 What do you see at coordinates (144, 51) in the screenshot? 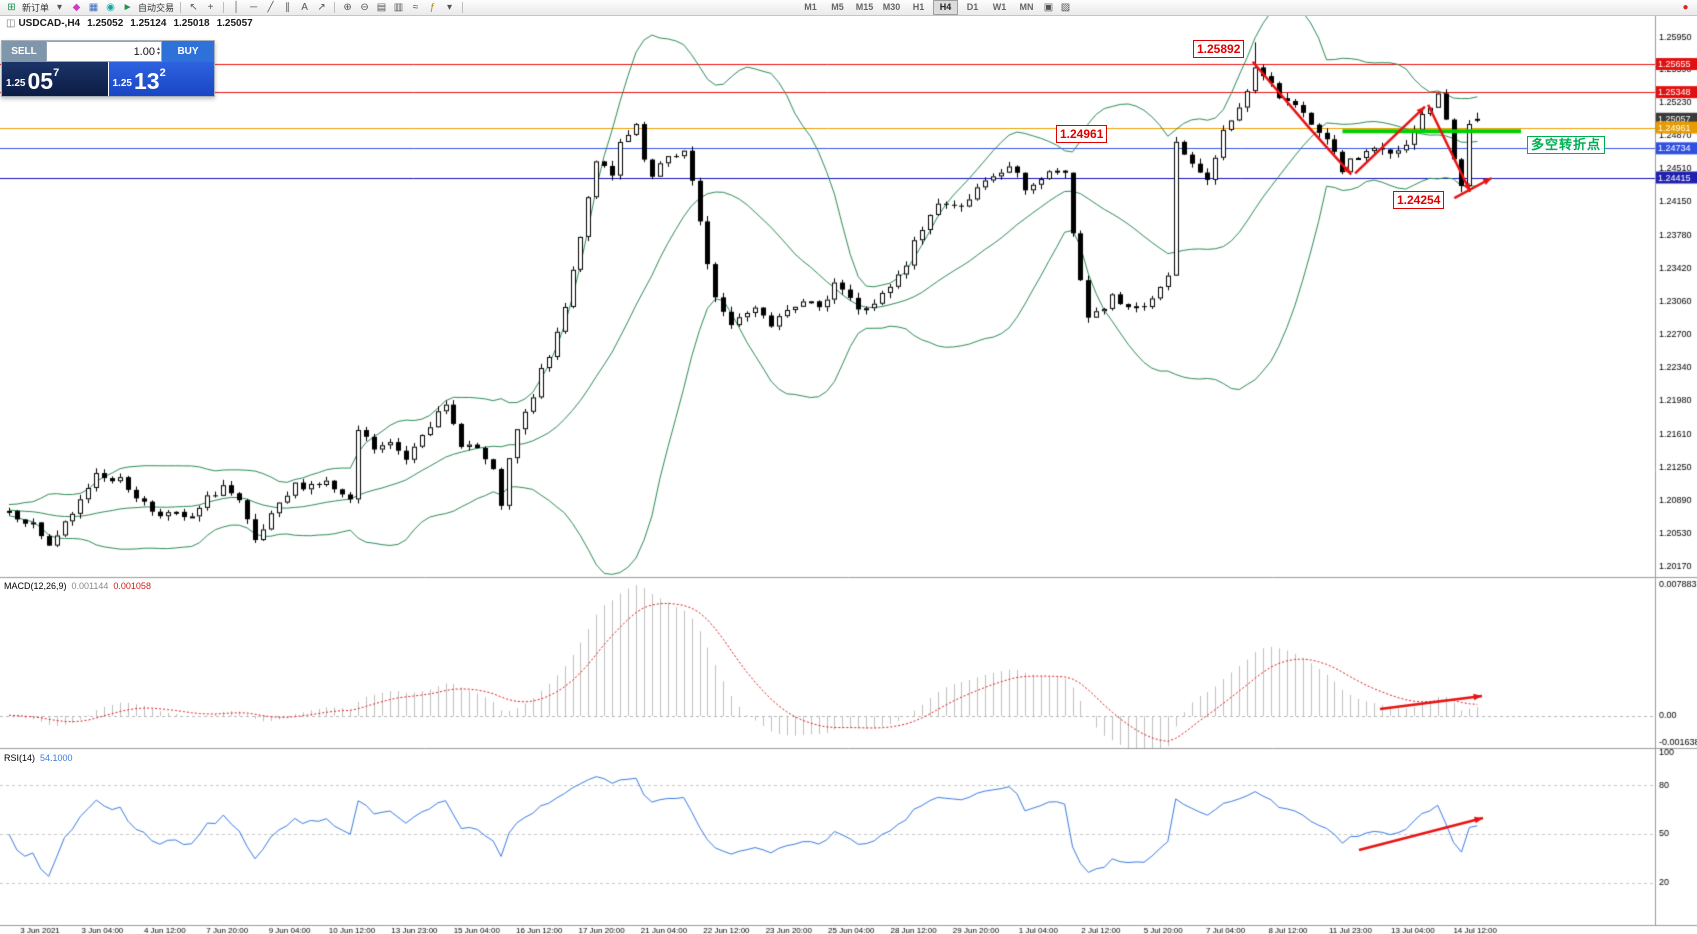
I see `volume-value: 1.00` at bounding box center [144, 51].